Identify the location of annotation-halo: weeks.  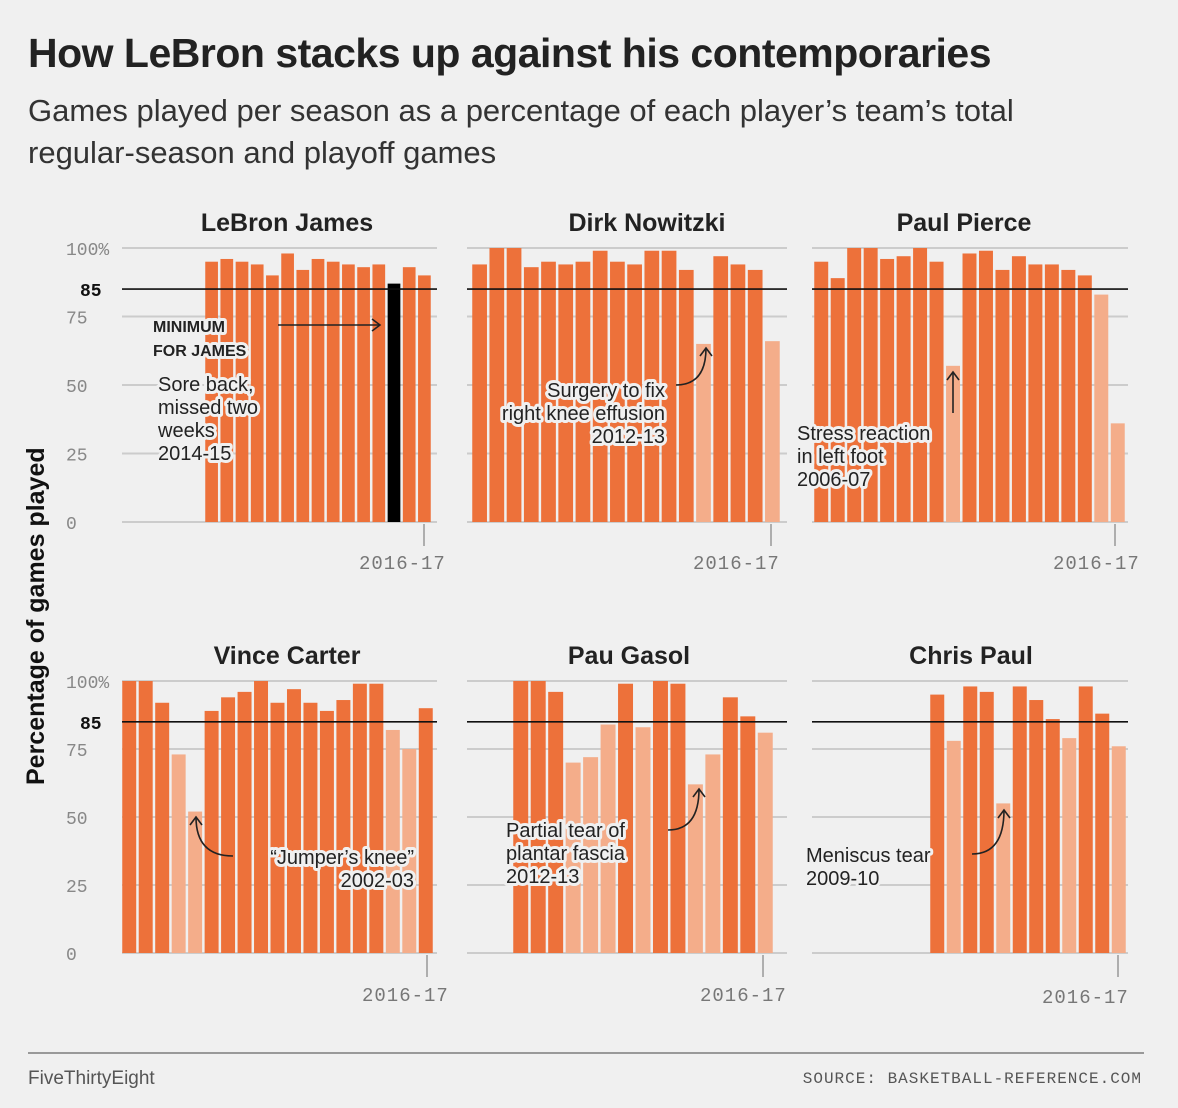
(186, 431).